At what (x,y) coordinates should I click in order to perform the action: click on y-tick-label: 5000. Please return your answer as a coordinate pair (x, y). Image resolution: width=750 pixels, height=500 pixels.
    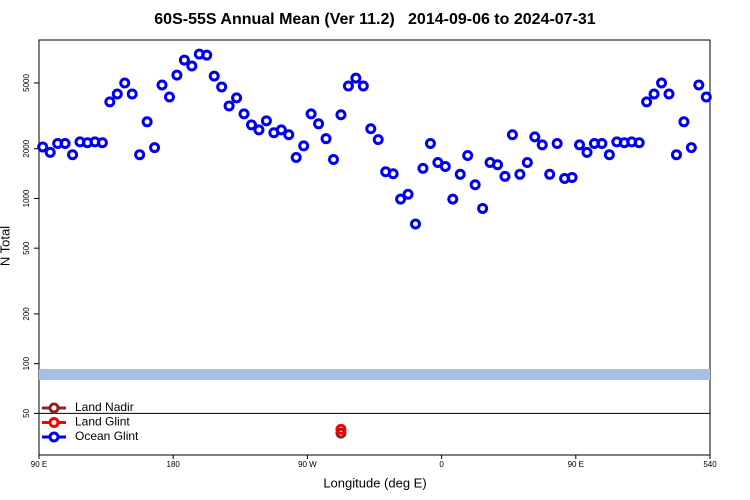
    Looking at the image, I should click on (26, 83).